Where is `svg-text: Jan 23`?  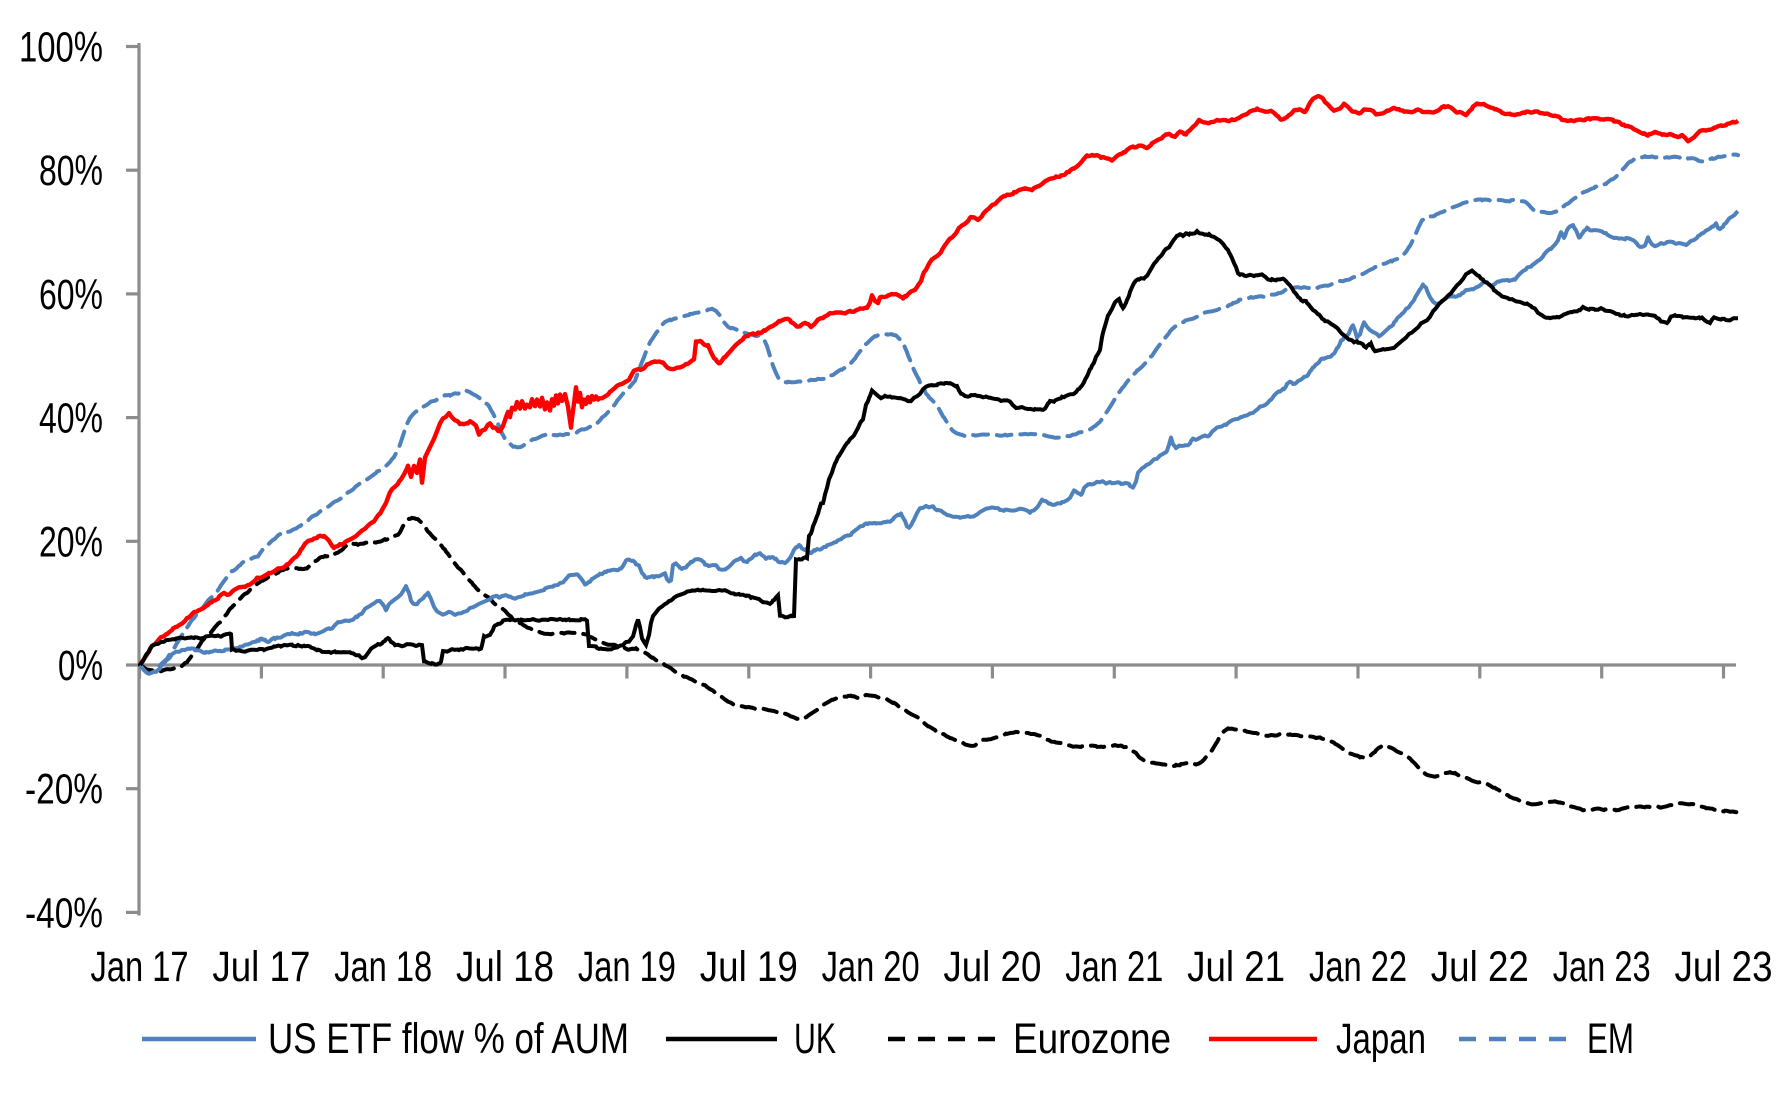
svg-text: Jan 23 is located at coordinates (1602, 967).